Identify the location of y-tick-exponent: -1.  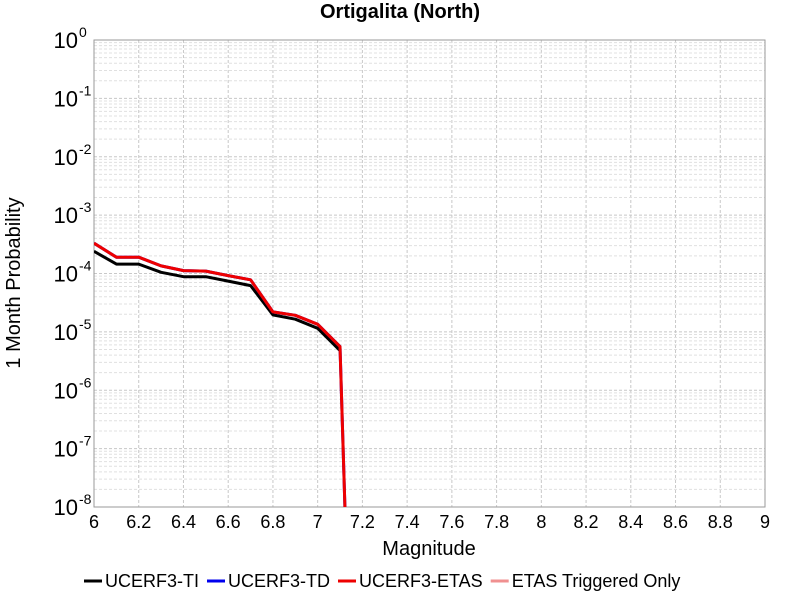
(85, 90).